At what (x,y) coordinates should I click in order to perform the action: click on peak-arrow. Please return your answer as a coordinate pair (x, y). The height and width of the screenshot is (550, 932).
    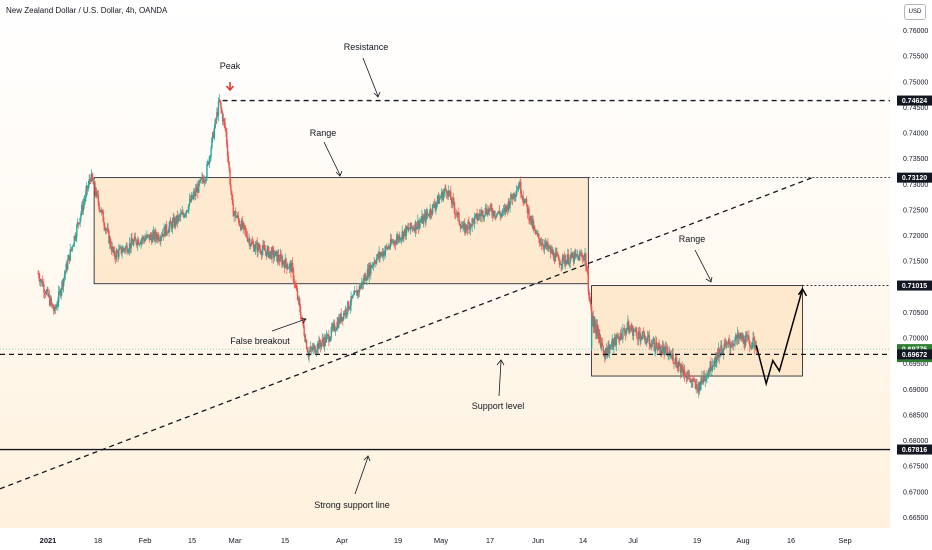
    Looking at the image, I should click on (230, 87).